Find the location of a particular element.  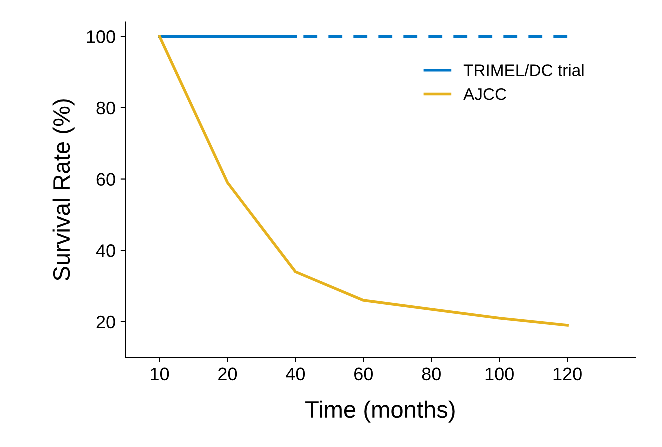

x-tick-label: 20 is located at coordinates (228, 374).